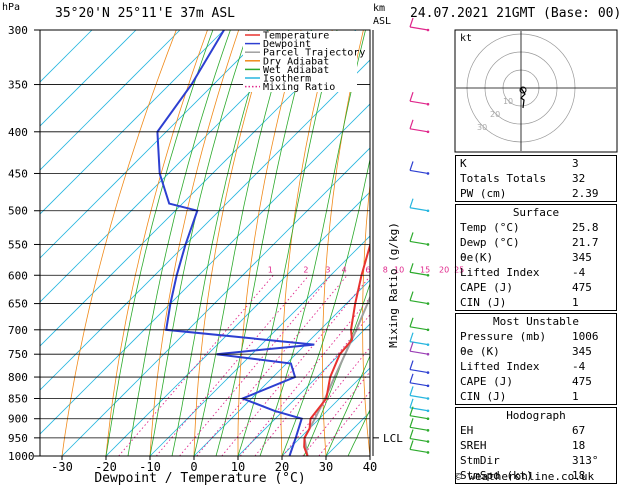 This screenshot has width=629, height=486. What do you see at coordinates (425, 269) in the screenshot?
I see `mixing-ratio-label: 15` at bounding box center [425, 269].